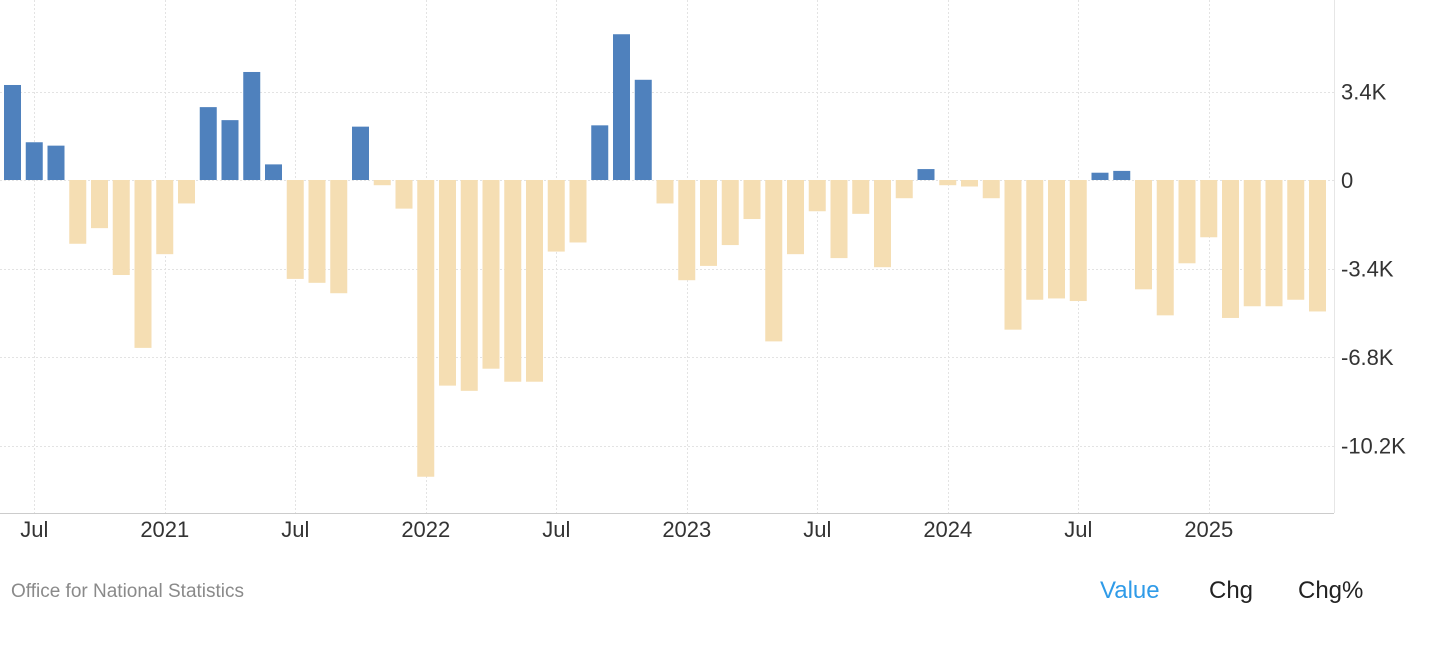  What do you see at coordinates (947, 529) in the screenshot?
I see `x-tick-label: 2024` at bounding box center [947, 529].